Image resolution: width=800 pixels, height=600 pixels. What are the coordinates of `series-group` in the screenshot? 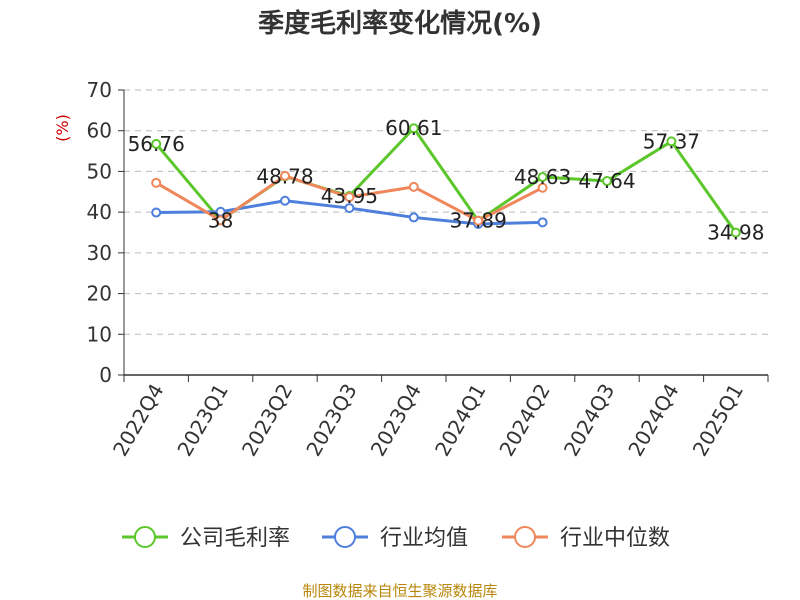 It's located at (446, 180).